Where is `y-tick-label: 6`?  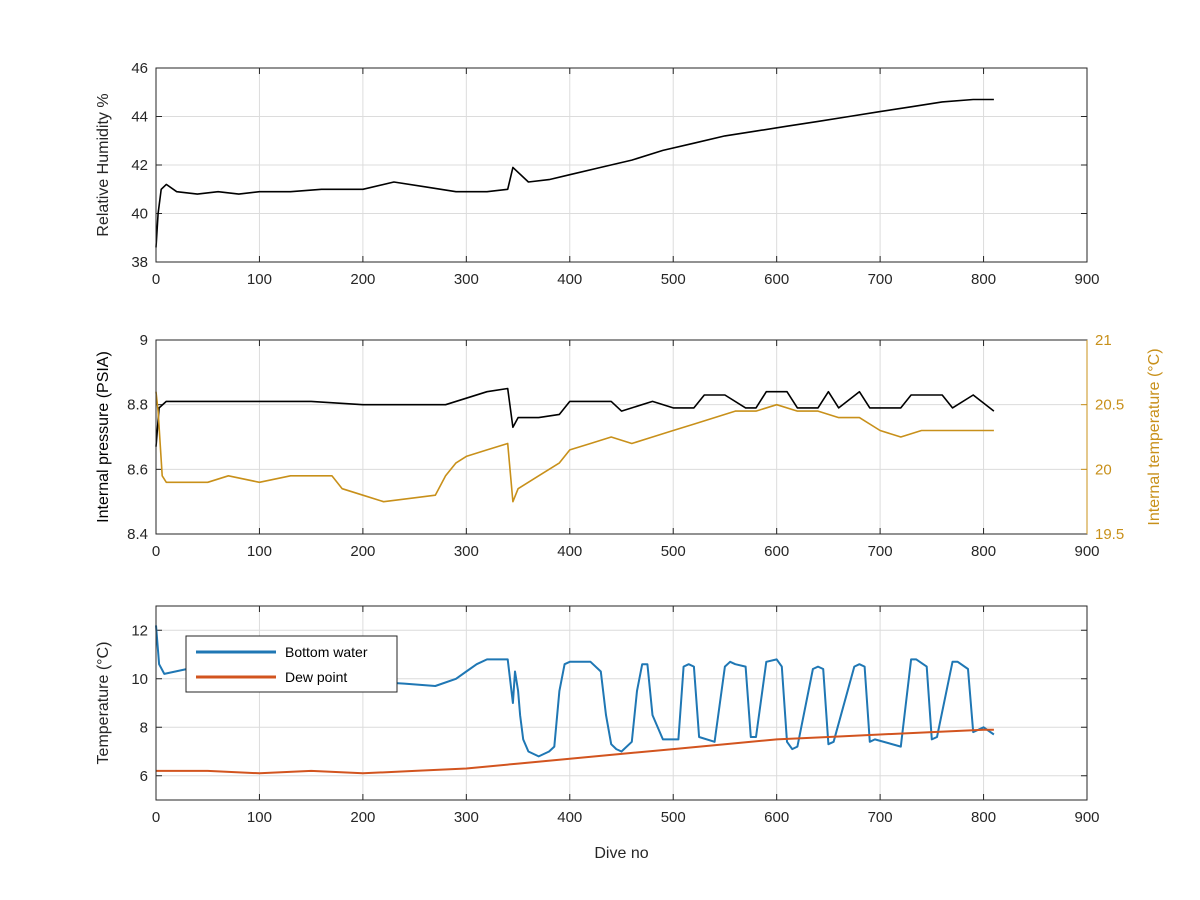 y-tick-label: 6 is located at coordinates (144, 776).